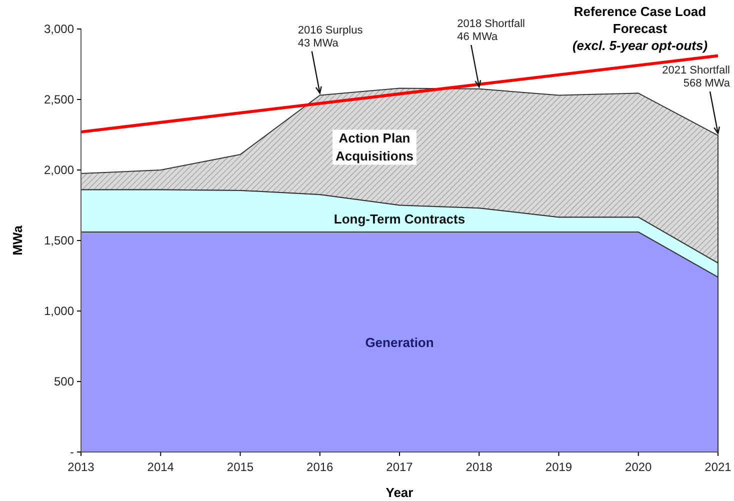  I want to click on annotation: 2016 Surplus 43 MWa, so click(331, 37).